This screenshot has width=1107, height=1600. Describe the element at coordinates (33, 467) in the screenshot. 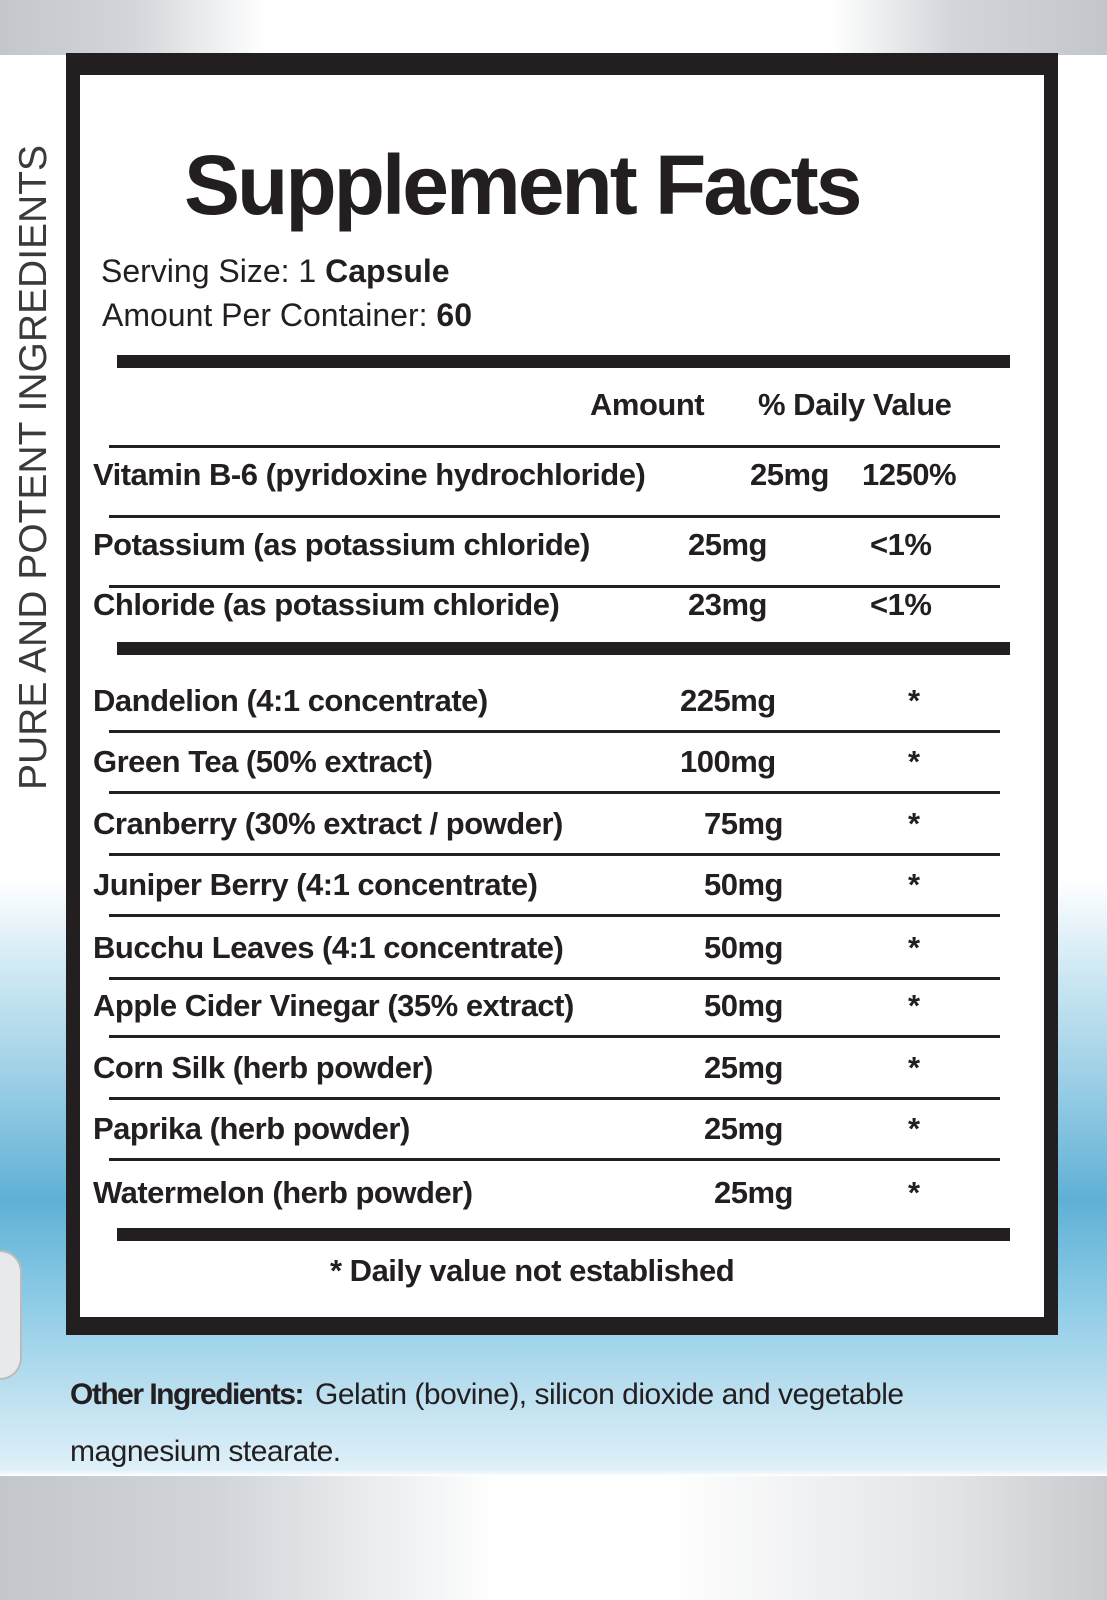

I see `side-tagline: PURE AND POTENT INGREDIENTS` at that location.